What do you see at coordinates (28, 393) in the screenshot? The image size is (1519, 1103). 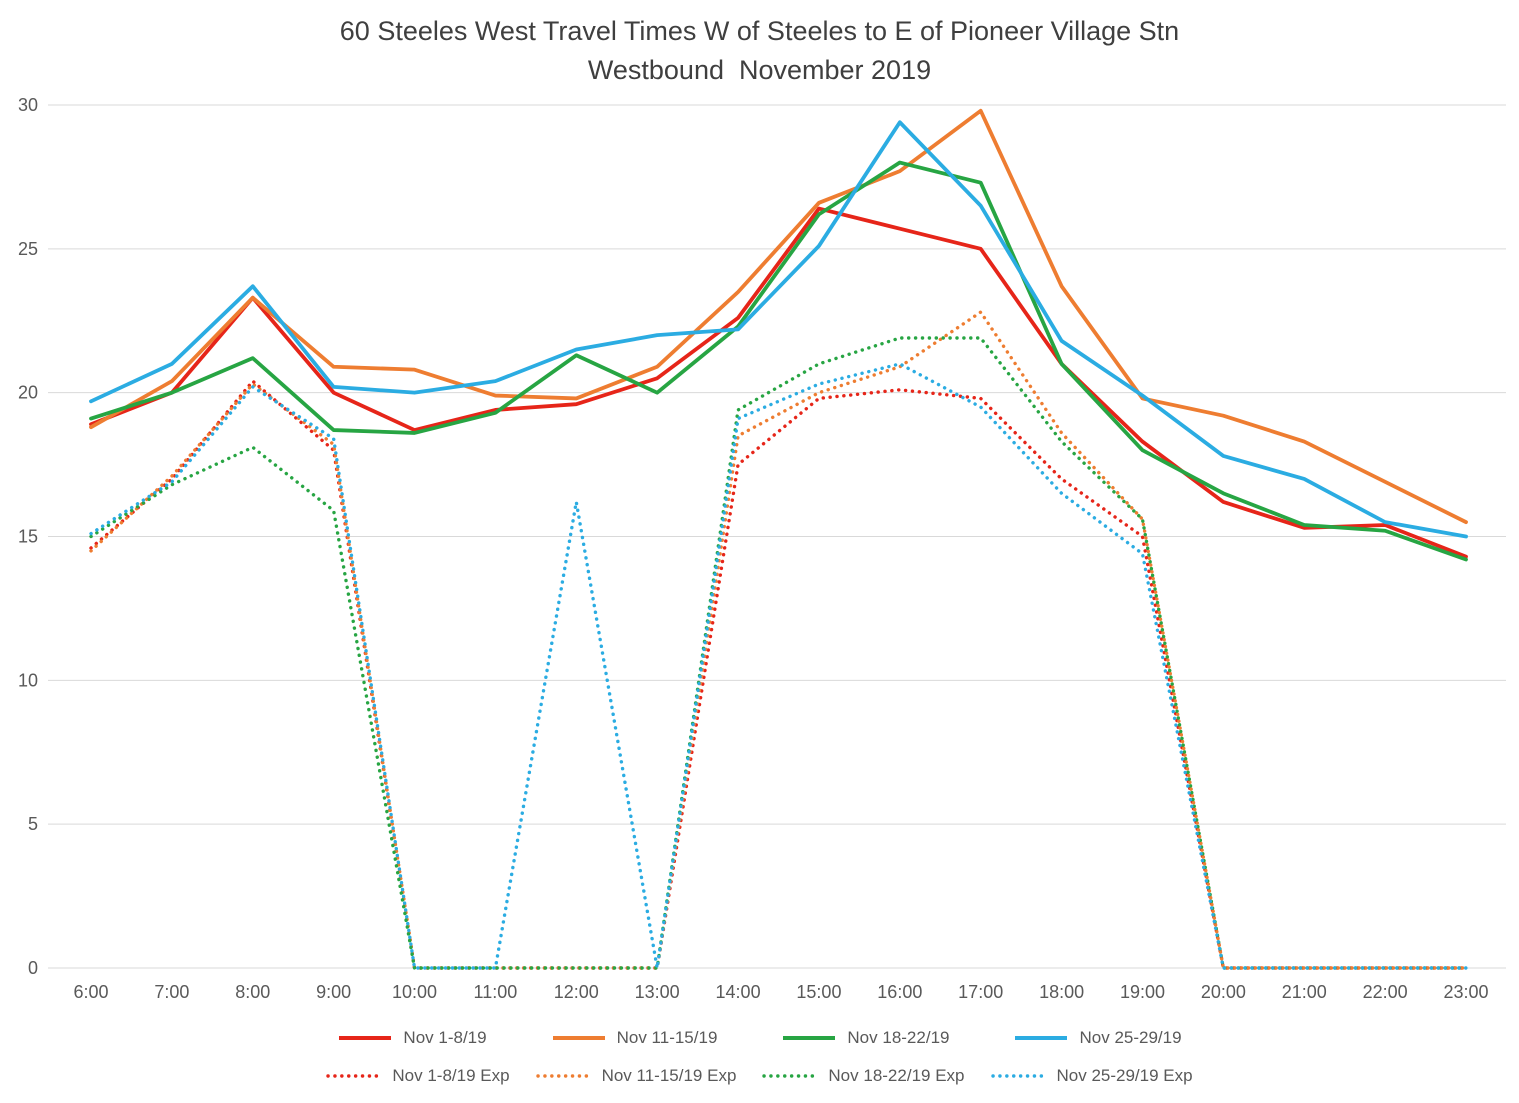 I see `y-axis-tick-label-20: 20` at bounding box center [28, 393].